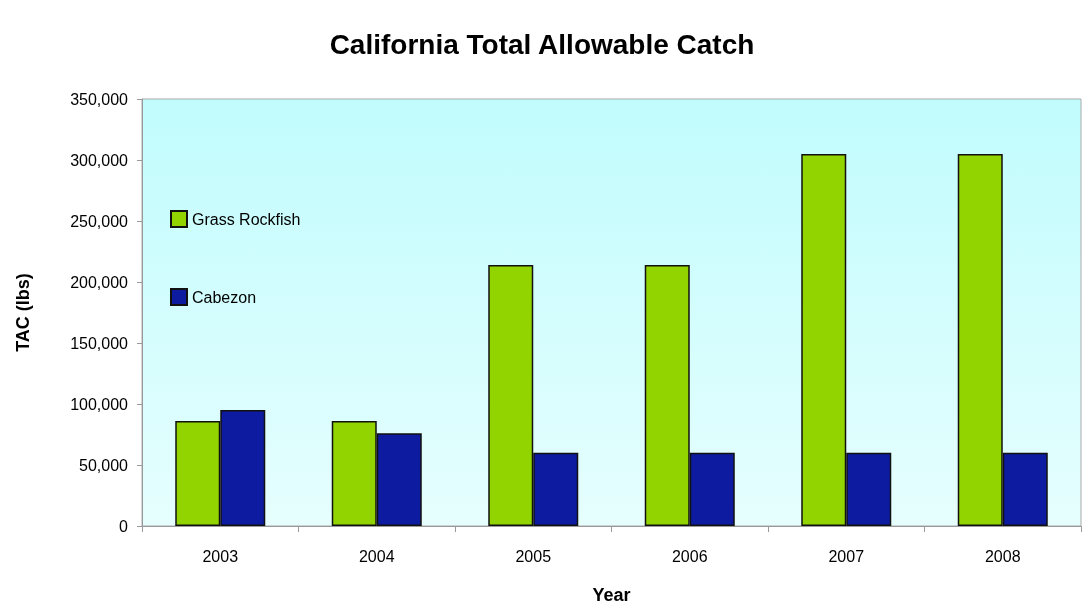  What do you see at coordinates (124, 526) in the screenshot?
I see `y-tick-label: 0` at bounding box center [124, 526].